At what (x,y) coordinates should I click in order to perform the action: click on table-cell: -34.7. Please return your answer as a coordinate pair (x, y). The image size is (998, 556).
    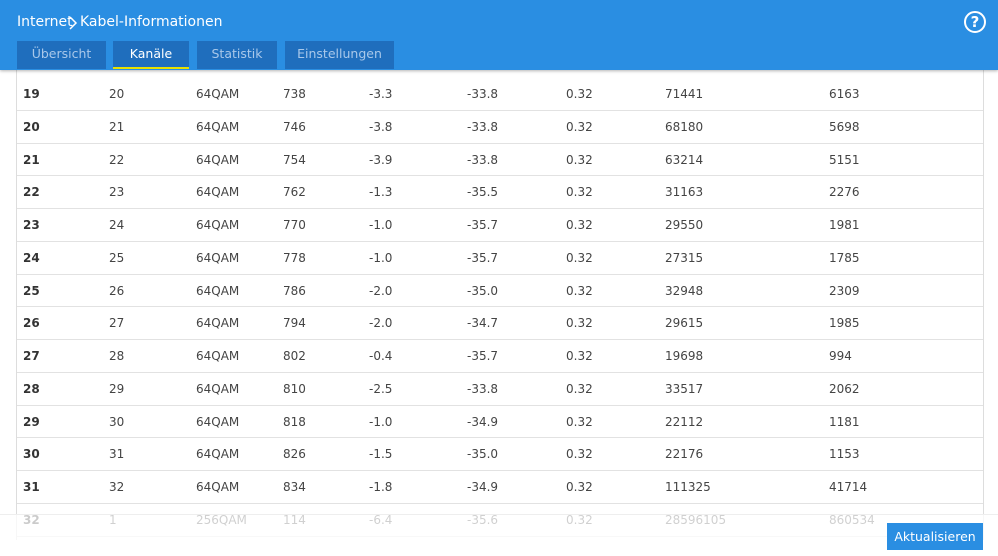
    Looking at the image, I should click on (483, 323).